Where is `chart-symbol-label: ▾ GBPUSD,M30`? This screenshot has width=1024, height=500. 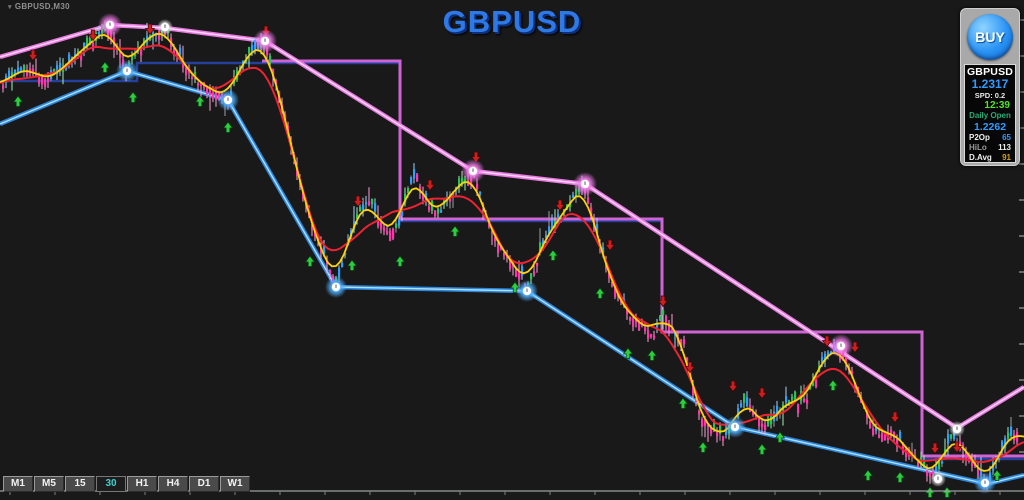 chart-symbol-label: ▾ GBPUSD,M30 is located at coordinates (39, 6).